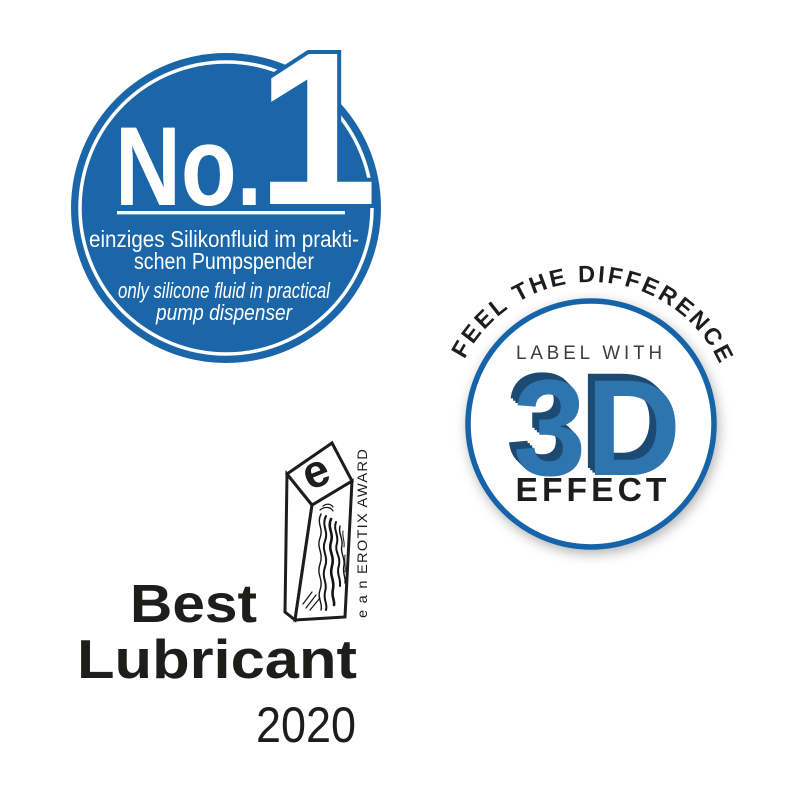  What do you see at coordinates (306, 725) in the screenshot?
I see `award-year: 2020` at bounding box center [306, 725].